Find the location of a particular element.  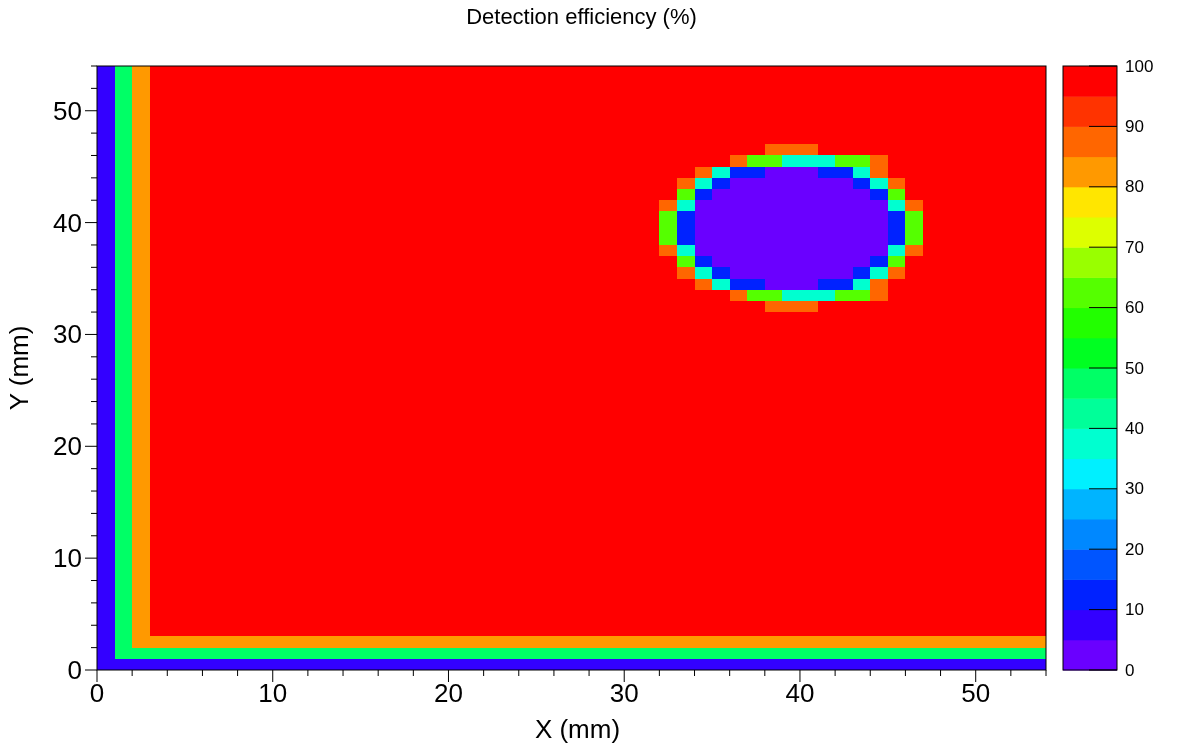

x-tick-label: 10 is located at coordinates (273, 693).